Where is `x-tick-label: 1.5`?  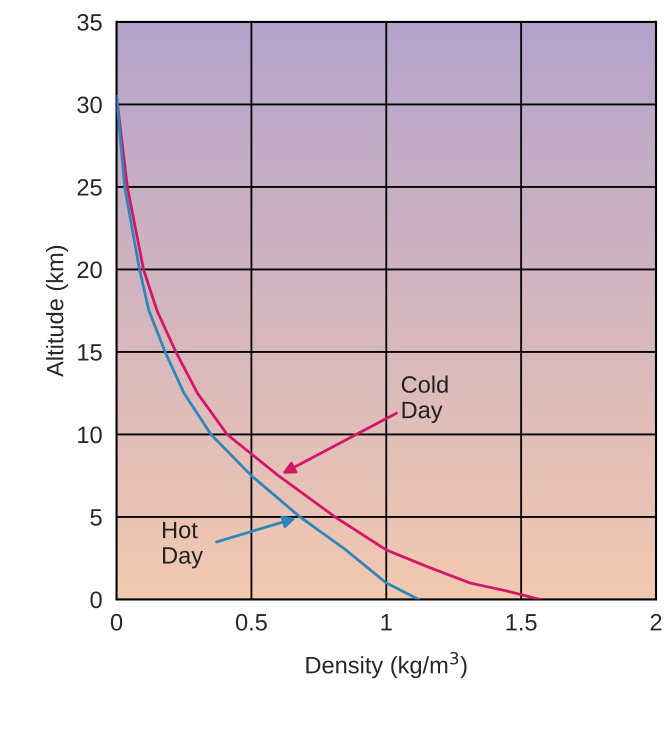 x-tick-label: 1.5 is located at coordinates (521, 622).